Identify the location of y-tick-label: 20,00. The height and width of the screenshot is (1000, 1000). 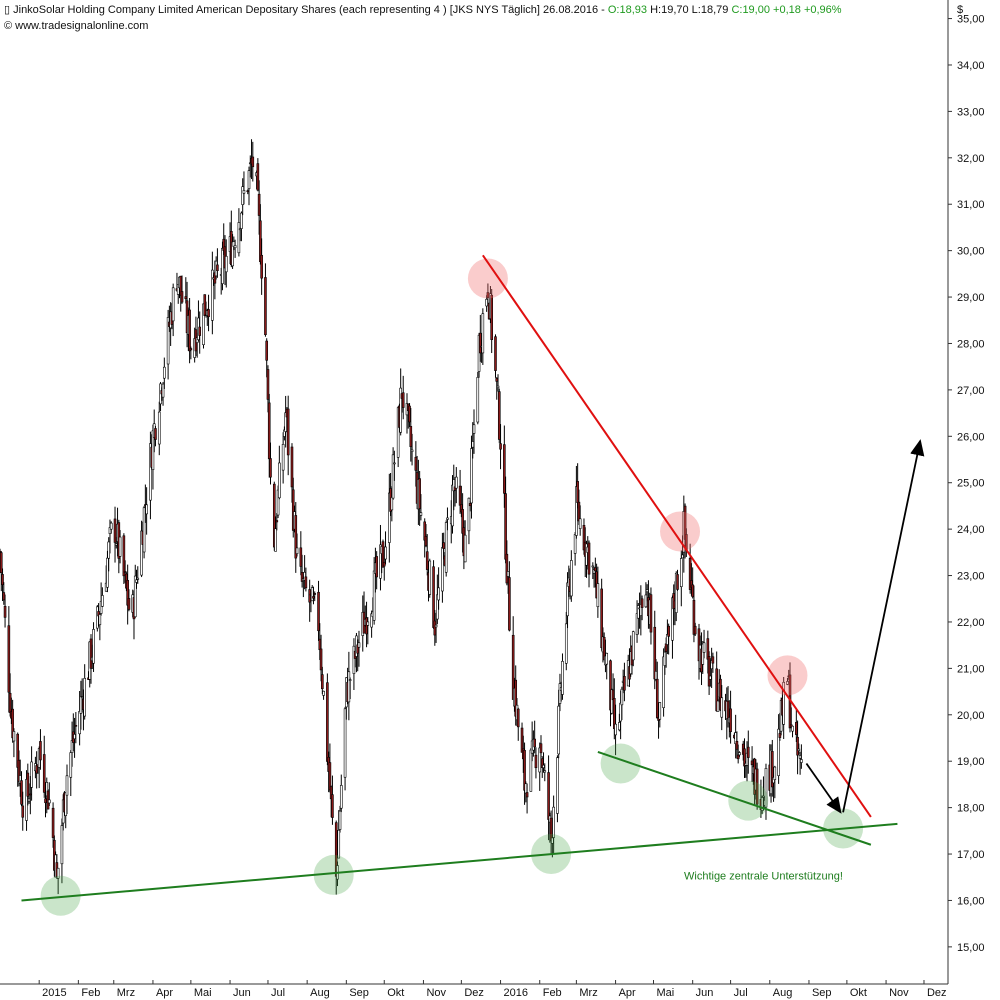
(971, 716).